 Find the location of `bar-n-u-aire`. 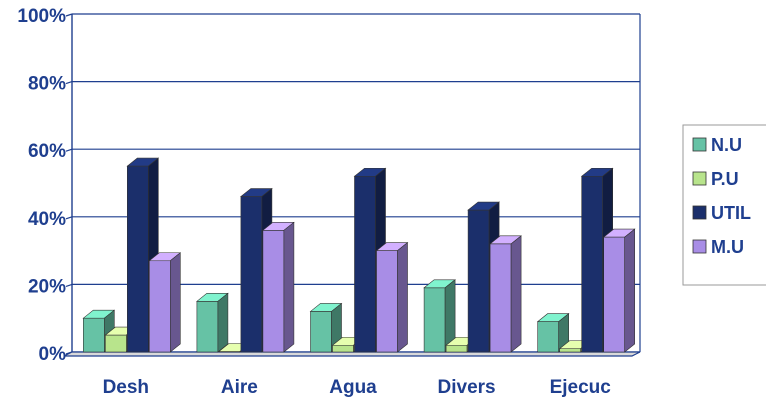

bar-n-u-aire is located at coordinates (212, 322).